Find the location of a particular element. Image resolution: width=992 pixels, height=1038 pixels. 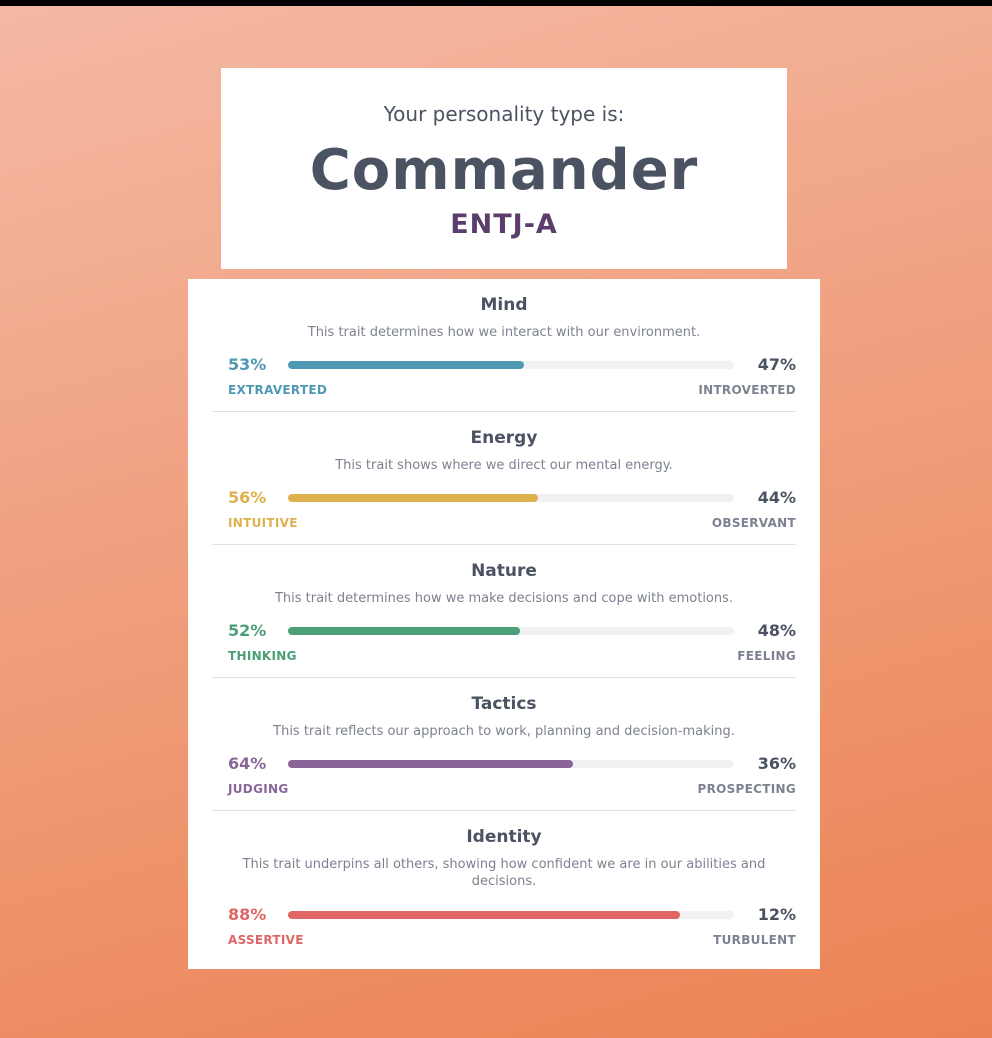

right-trait-label: PROSPECTING is located at coordinates (746, 789).